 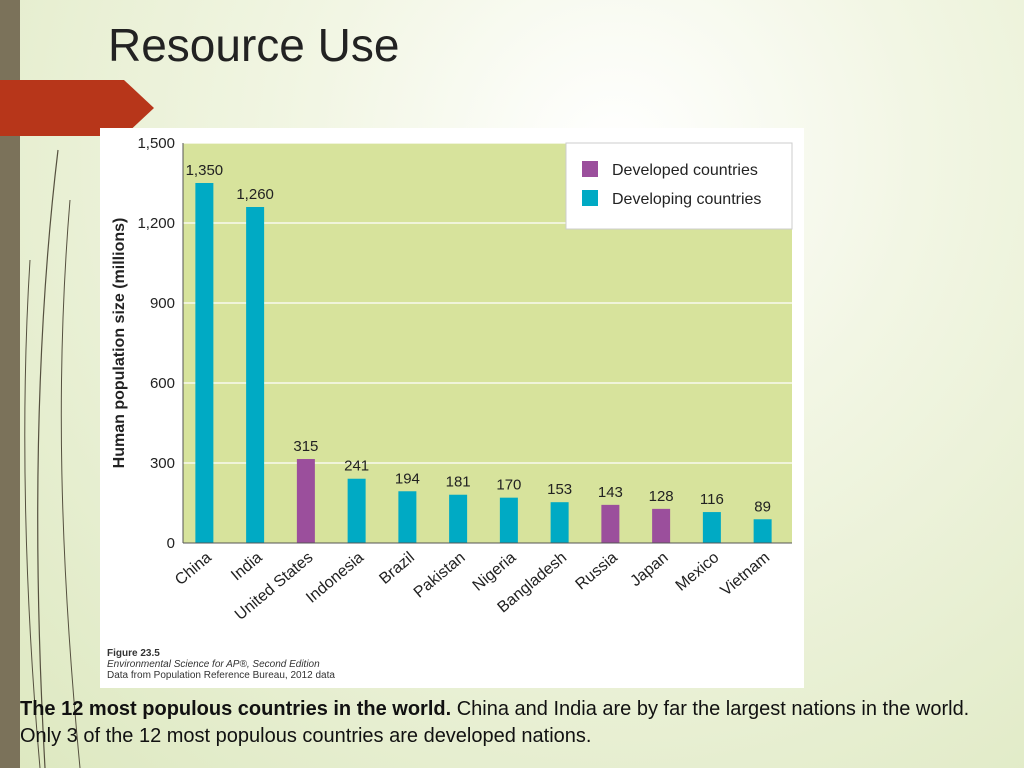 I want to click on value-label: 153, so click(x=559, y=489).